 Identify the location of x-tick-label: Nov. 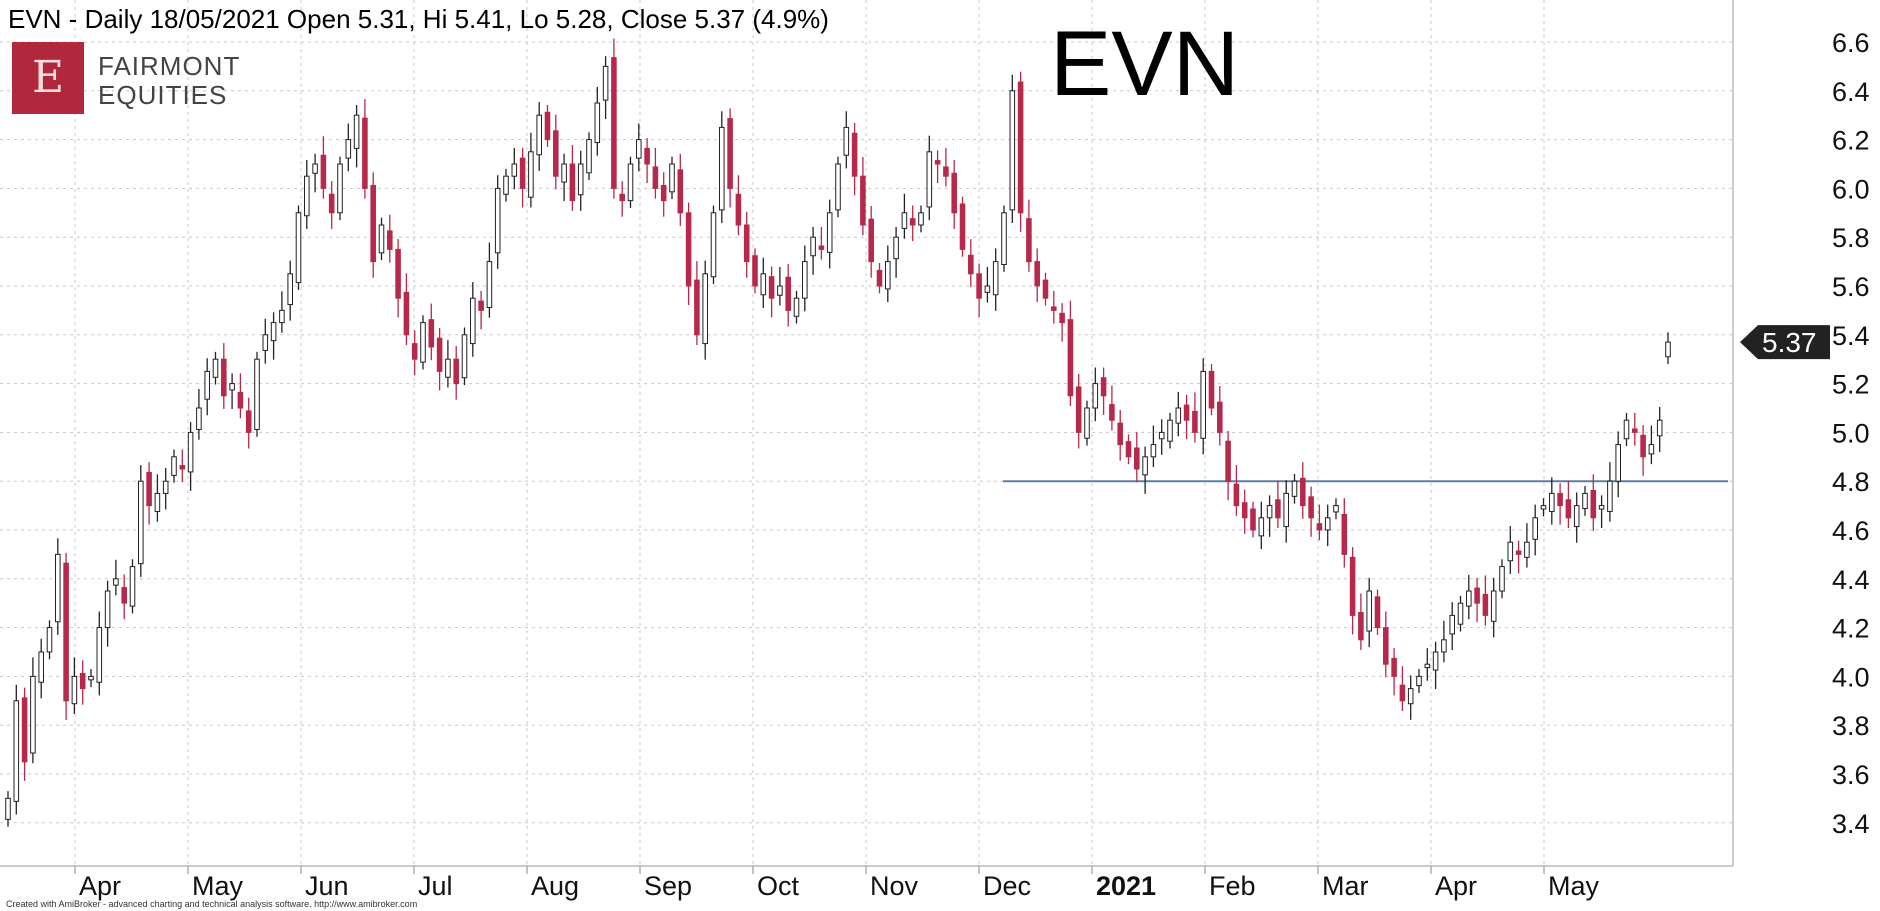
(894, 886).